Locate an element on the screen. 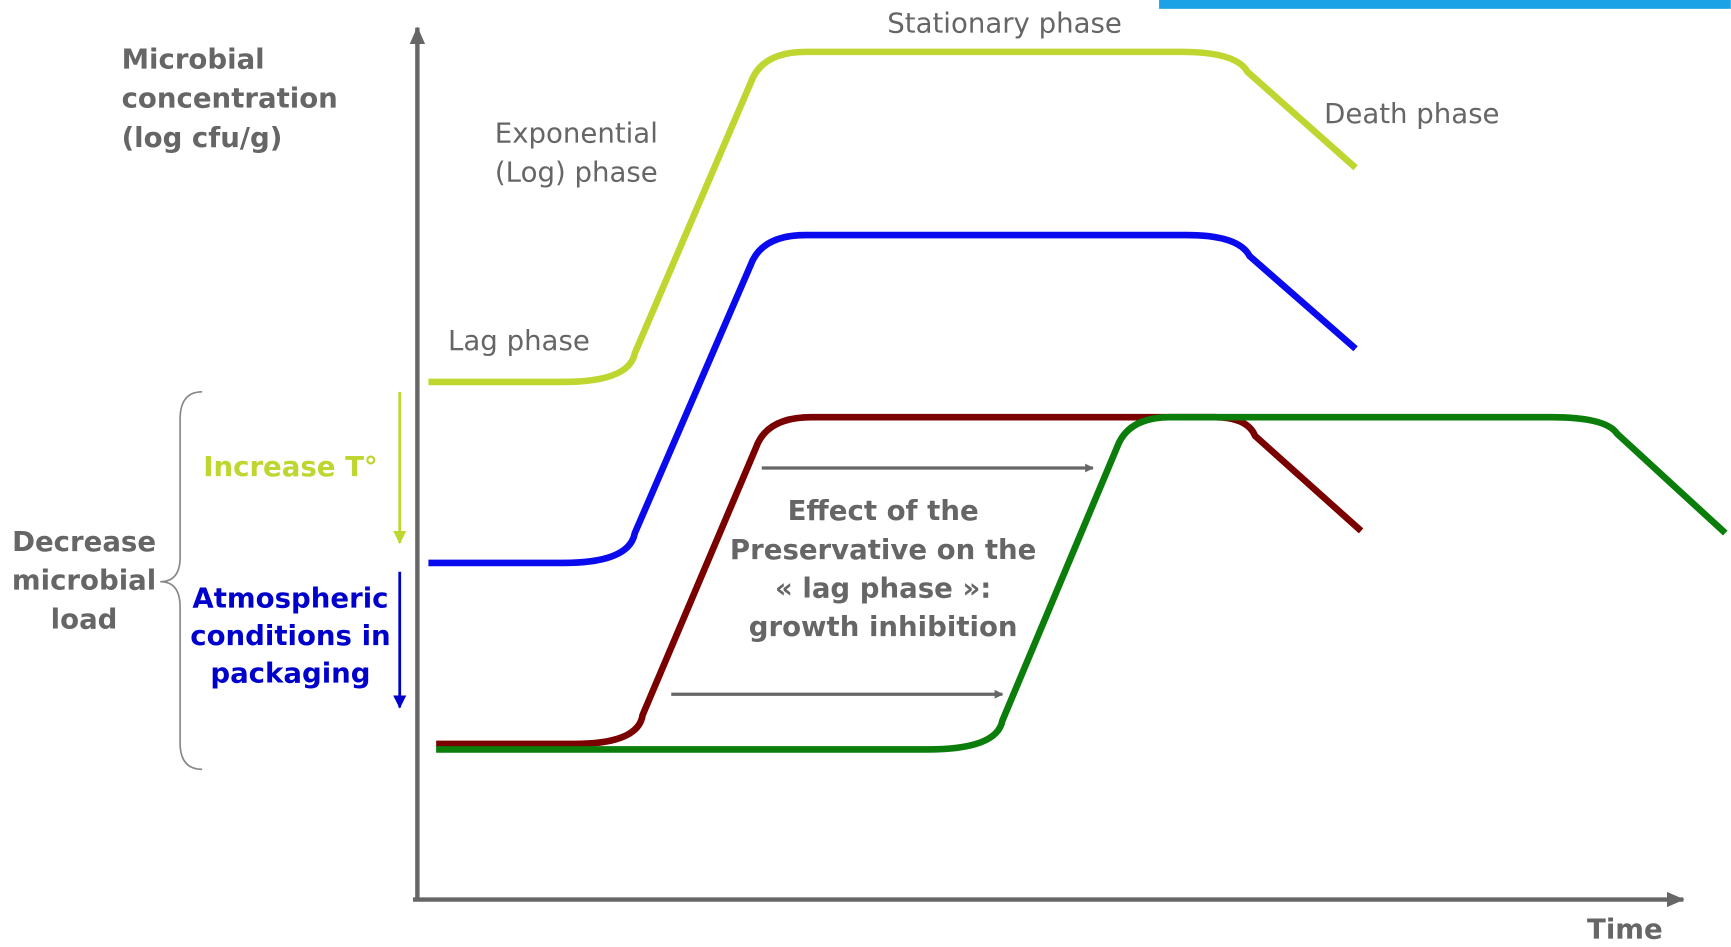  y-axis-label: concentration is located at coordinates (230, 97).